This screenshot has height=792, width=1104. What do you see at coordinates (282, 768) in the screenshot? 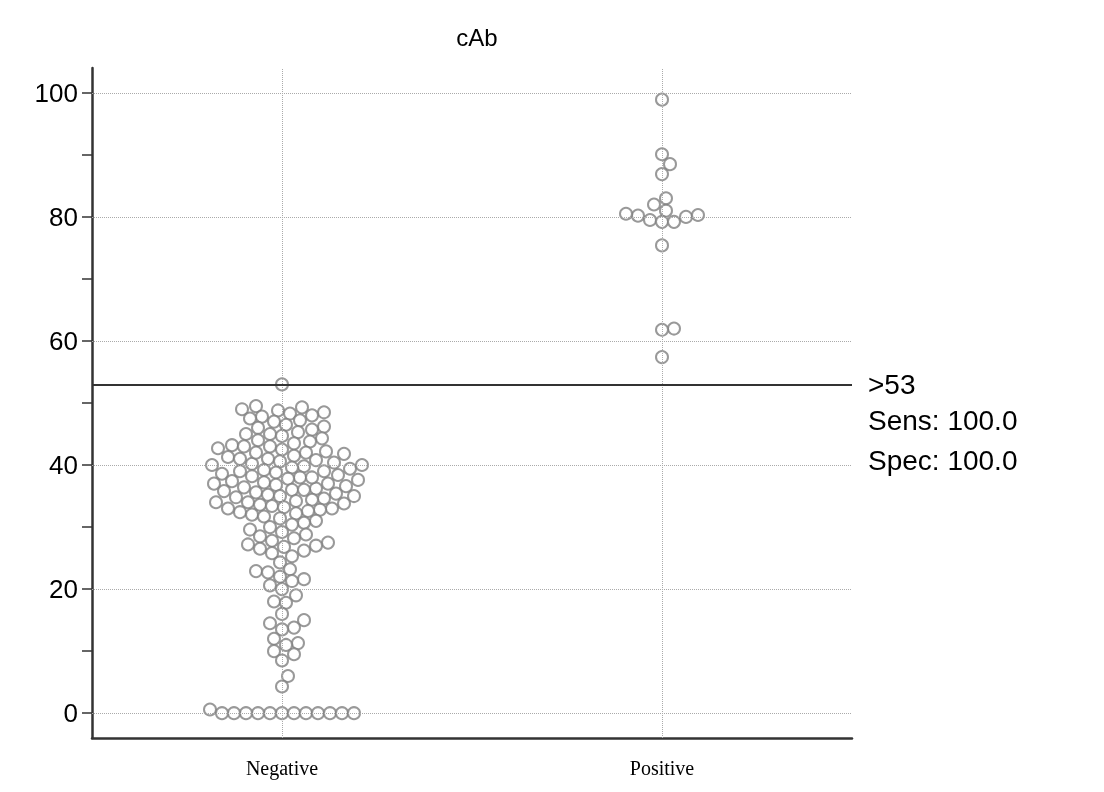
I see `x-tick-label: Negative` at bounding box center [282, 768].